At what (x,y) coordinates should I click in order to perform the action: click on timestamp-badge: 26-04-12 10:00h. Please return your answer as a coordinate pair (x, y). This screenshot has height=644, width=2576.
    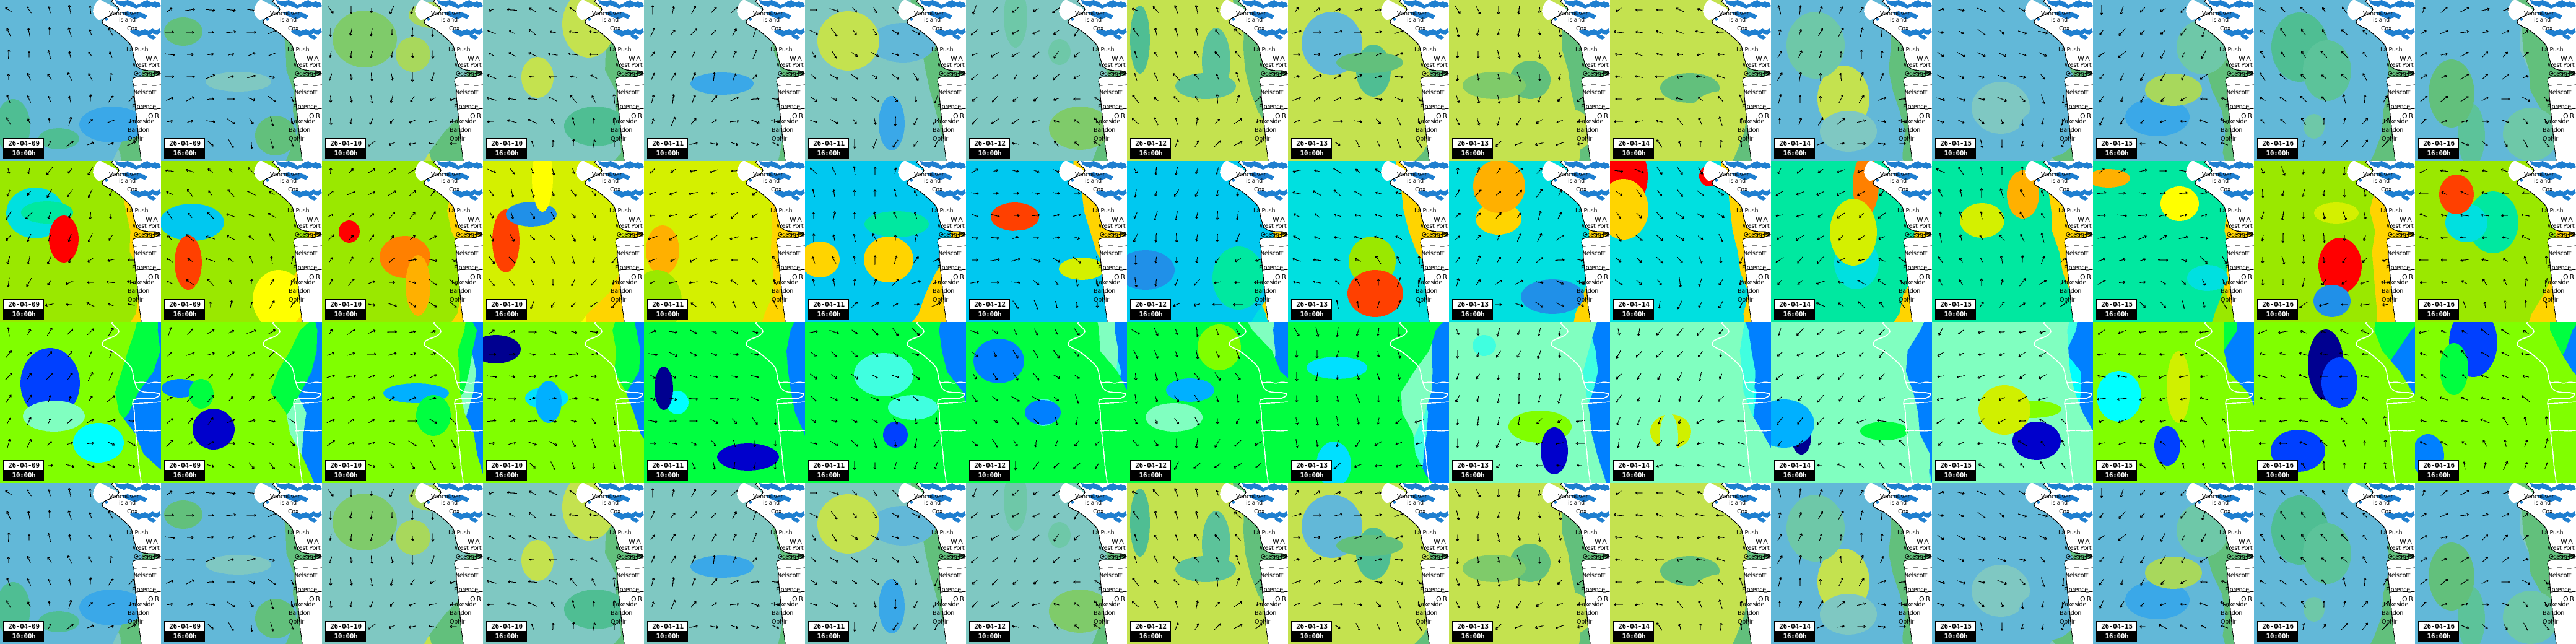
    Looking at the image, I should click on (989, 309).